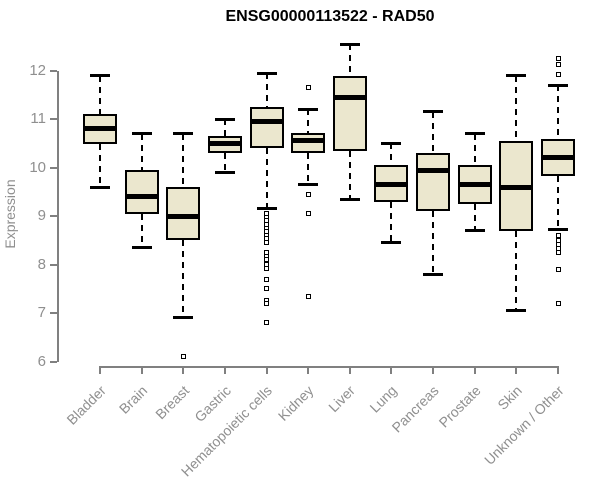 The width and height of the screenshot is (600, 500). Describe the element at coordinates (296, 403) in the screenshot. I see `x-category-label: Kidney` at that location.